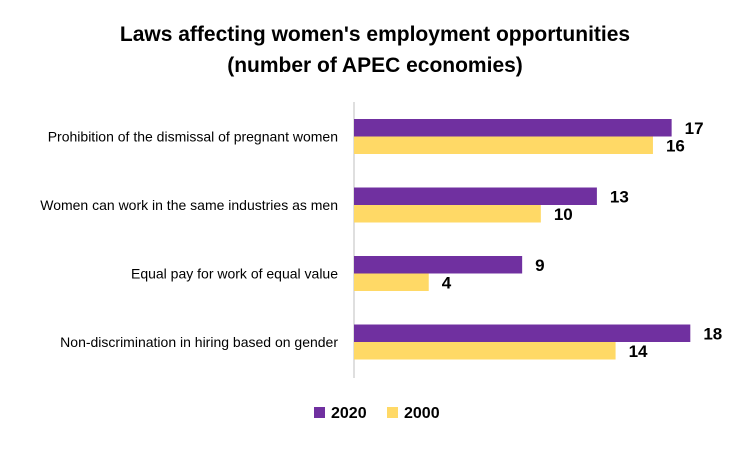 This screenshot has width=750, height=450. What do you see at coordinates (563, 214) in the screenshot?
I see `data-label: 10` at bounding box center [563, 214].